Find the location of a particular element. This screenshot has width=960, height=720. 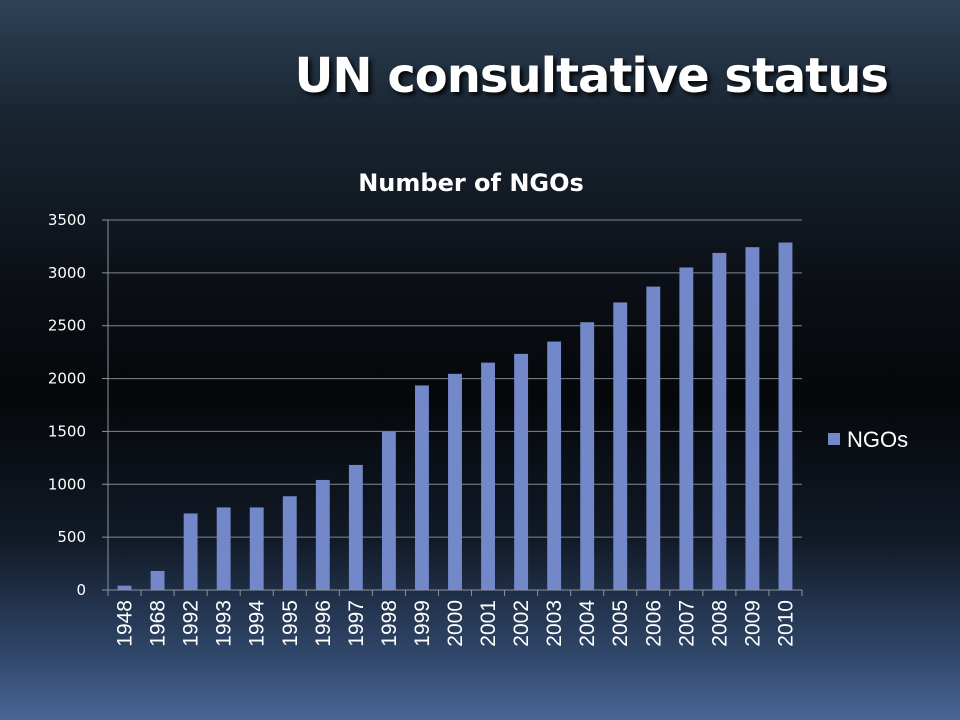

y-tick-label: 2500 is located at coordinates (67, 326).